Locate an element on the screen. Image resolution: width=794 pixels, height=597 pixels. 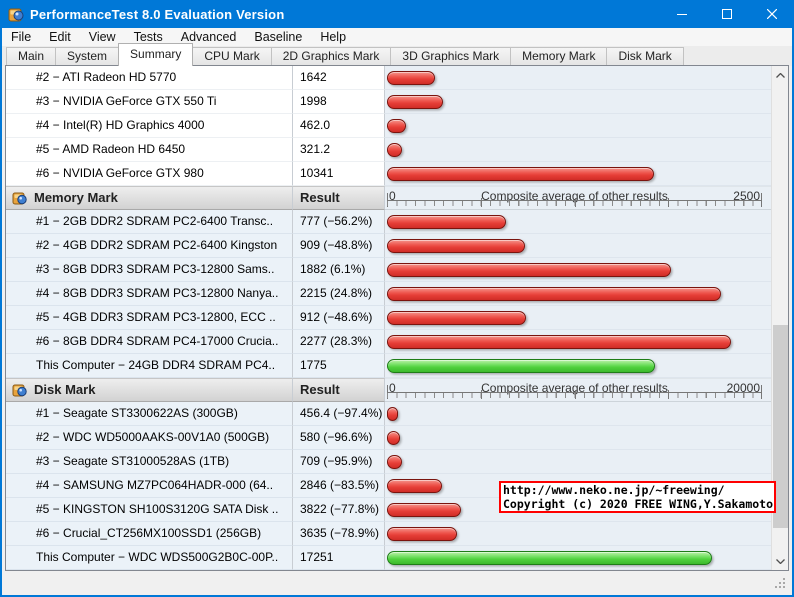
axis-max-label: 20000 is located at coordinates (743, 388).